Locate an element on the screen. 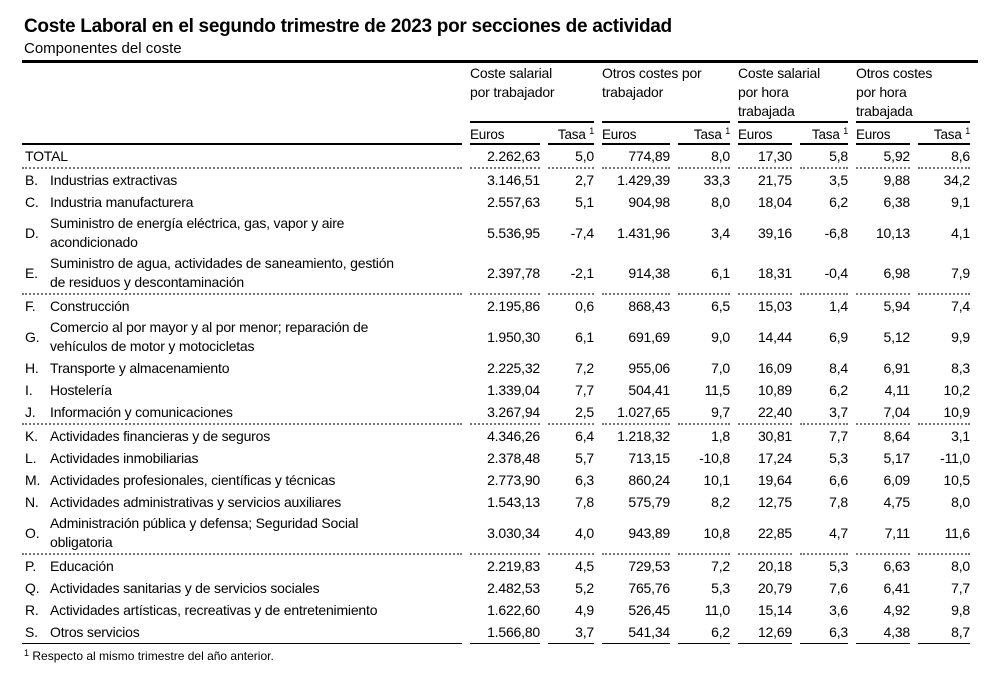 The width and height of the screenshot is (995, 673). row-label-text: Educación is located at coordinates (82, 565).